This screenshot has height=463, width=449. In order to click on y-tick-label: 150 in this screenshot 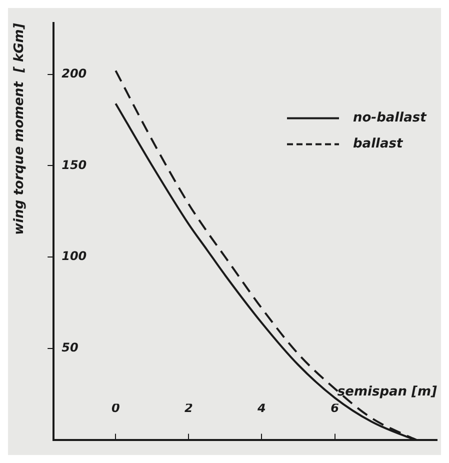, I will do `click(74, 165)`.